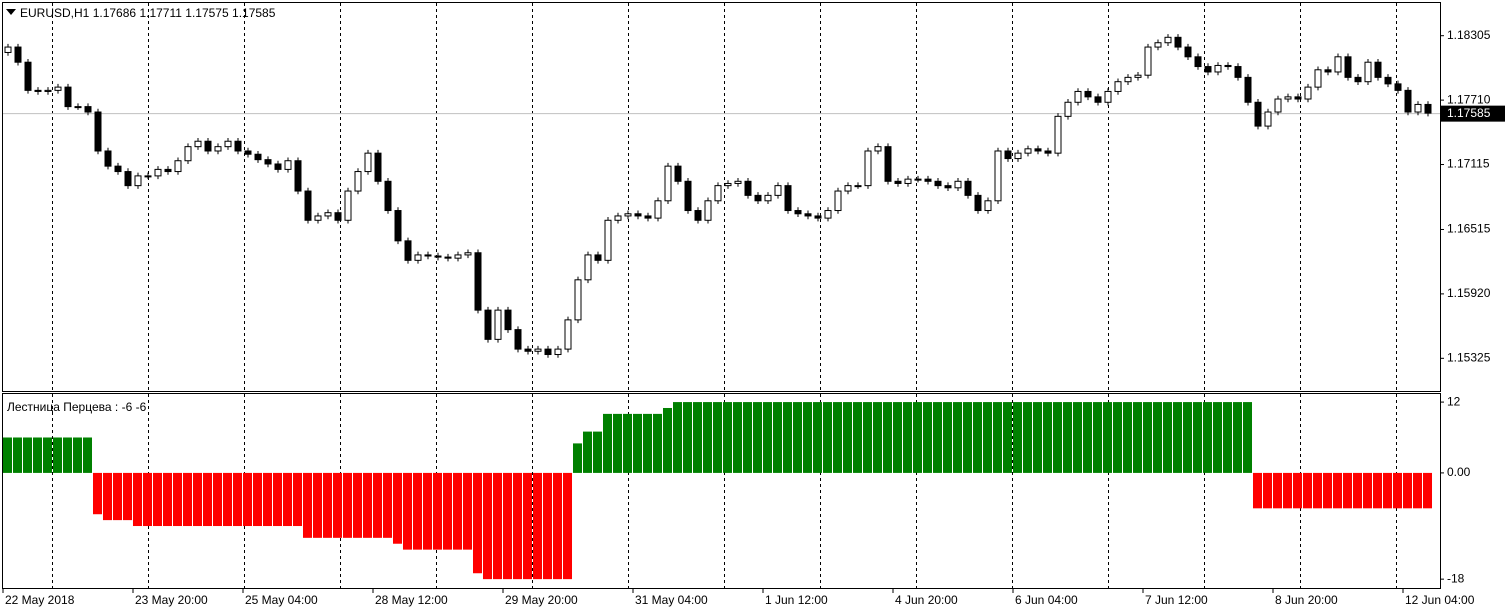 The height and width of the screenshot is (615, 1508). Describe the element at coordinates (1046, 600) in the screenshot. I see `x-tick-label: 6 Jun 04:00` at that location.